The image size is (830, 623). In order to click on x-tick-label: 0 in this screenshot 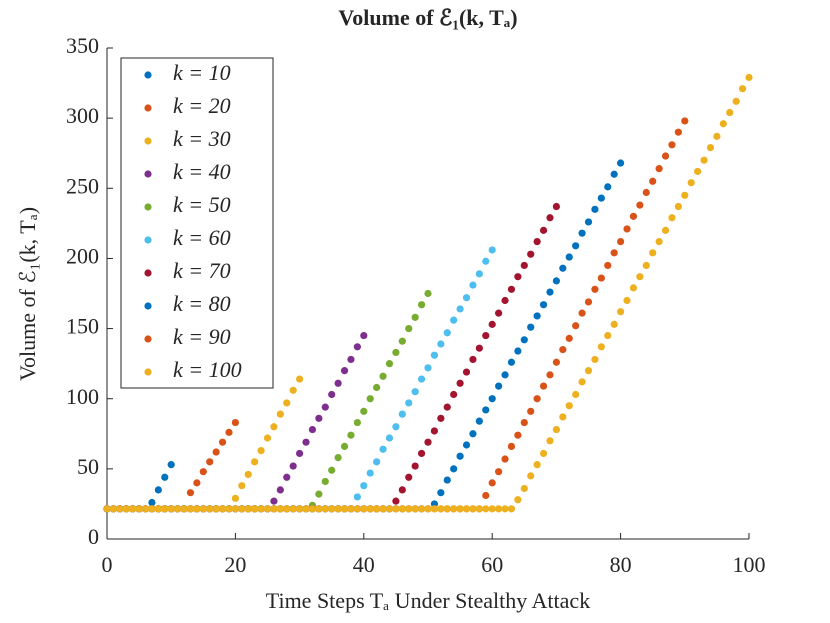, I will do `click(107, 564)`.